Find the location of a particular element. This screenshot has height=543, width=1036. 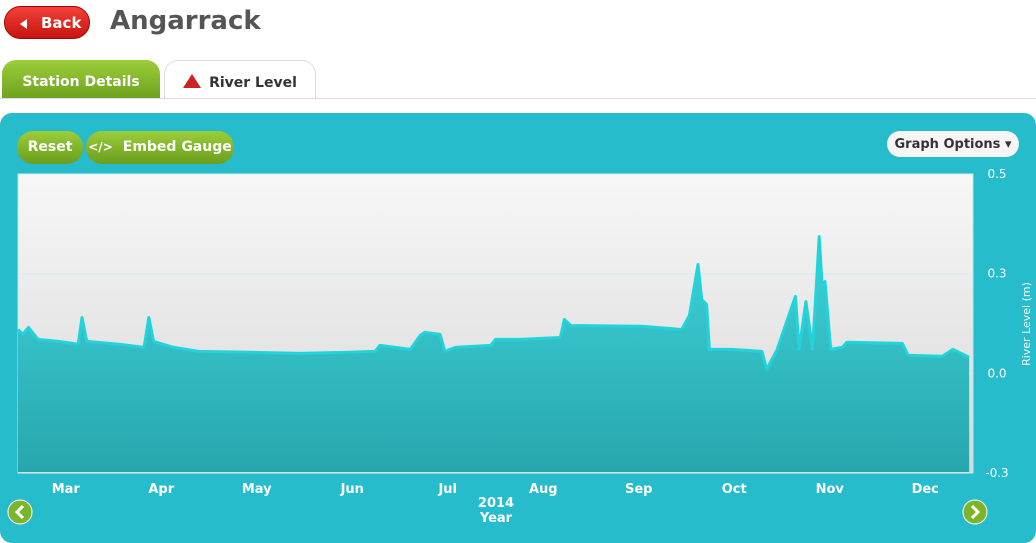

next-arrow is located at coordinates (975, 512).